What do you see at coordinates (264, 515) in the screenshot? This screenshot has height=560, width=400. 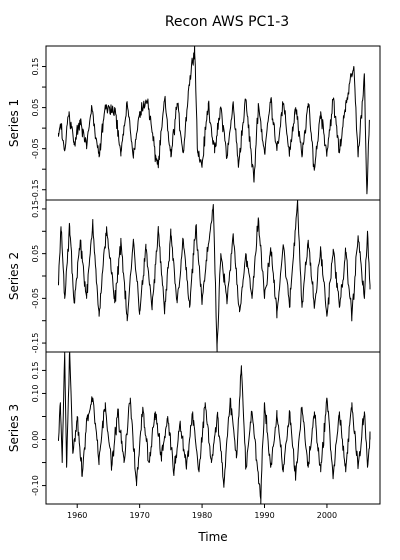 I see `x-tick-label: 1990` at bounding box center [264, 515].